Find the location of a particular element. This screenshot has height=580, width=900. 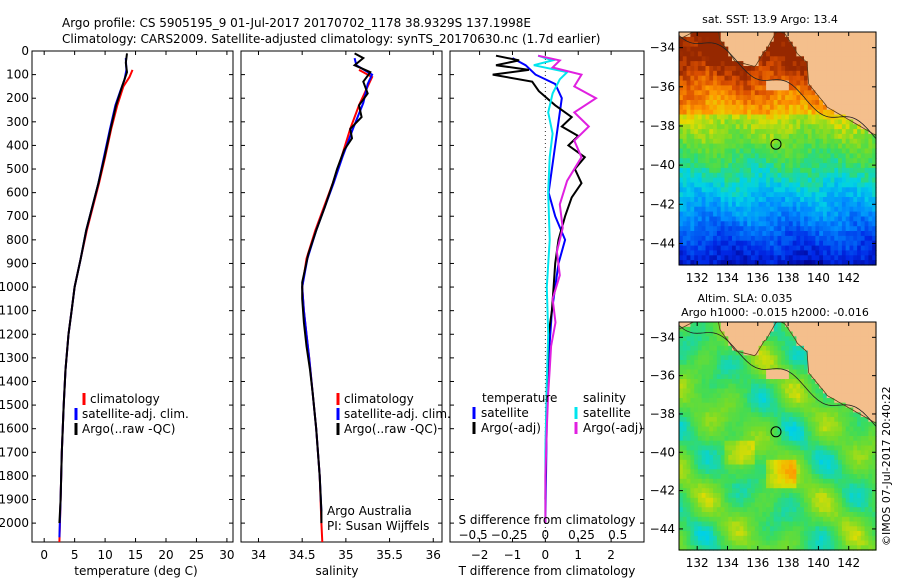

y-tick-label: 800 is located at coordinates (17, 240).